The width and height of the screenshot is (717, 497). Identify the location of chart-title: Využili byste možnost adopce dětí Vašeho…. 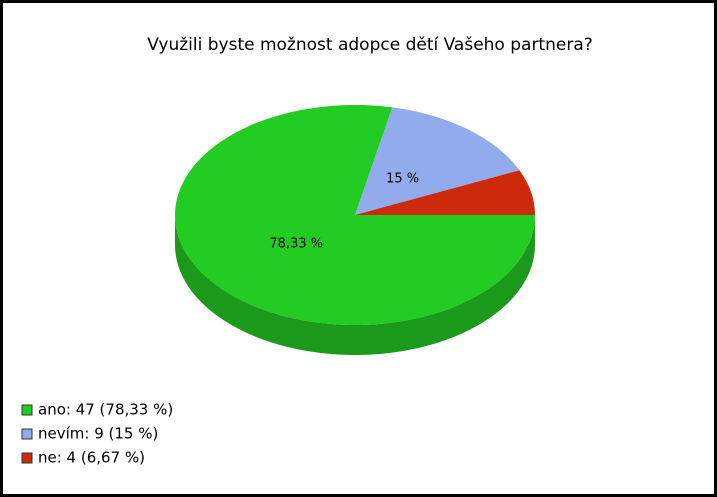
(370, 45).